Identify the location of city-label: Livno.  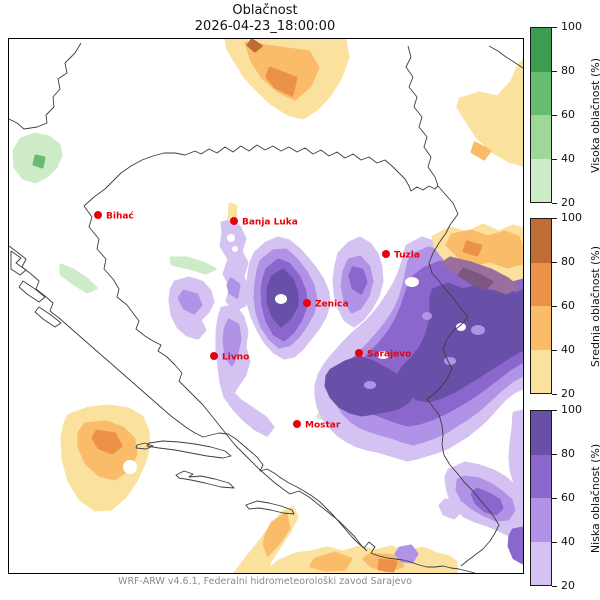
(235, 358).